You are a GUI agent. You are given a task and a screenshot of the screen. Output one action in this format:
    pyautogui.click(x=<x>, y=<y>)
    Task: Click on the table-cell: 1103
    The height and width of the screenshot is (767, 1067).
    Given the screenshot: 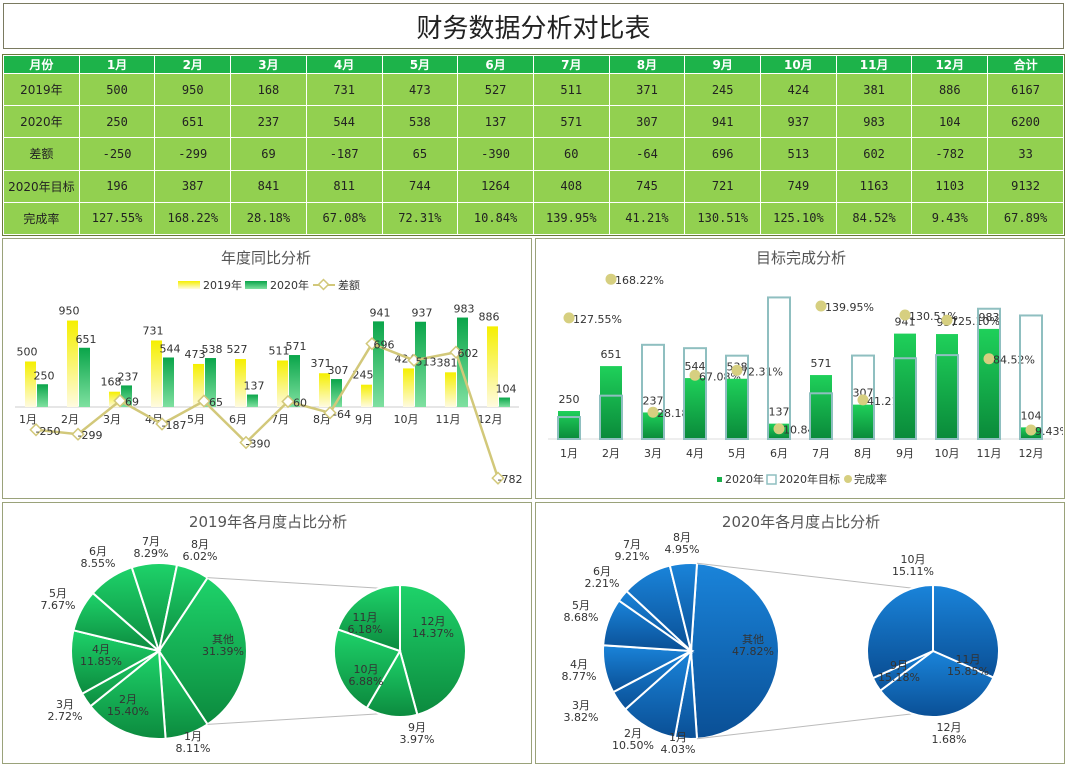 What is the action you would take?
    pyautogui.click(x=950, y=186)
    